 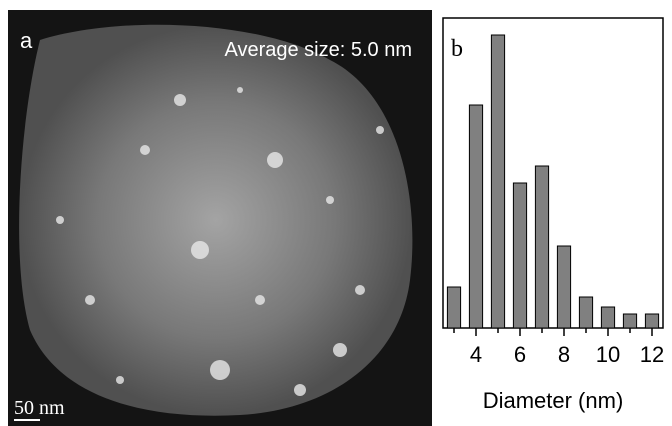 What do you see at coordinates (476, 354) in the screenshot?
I see `x-tick-label: 4` at bounding box center [476, 354].